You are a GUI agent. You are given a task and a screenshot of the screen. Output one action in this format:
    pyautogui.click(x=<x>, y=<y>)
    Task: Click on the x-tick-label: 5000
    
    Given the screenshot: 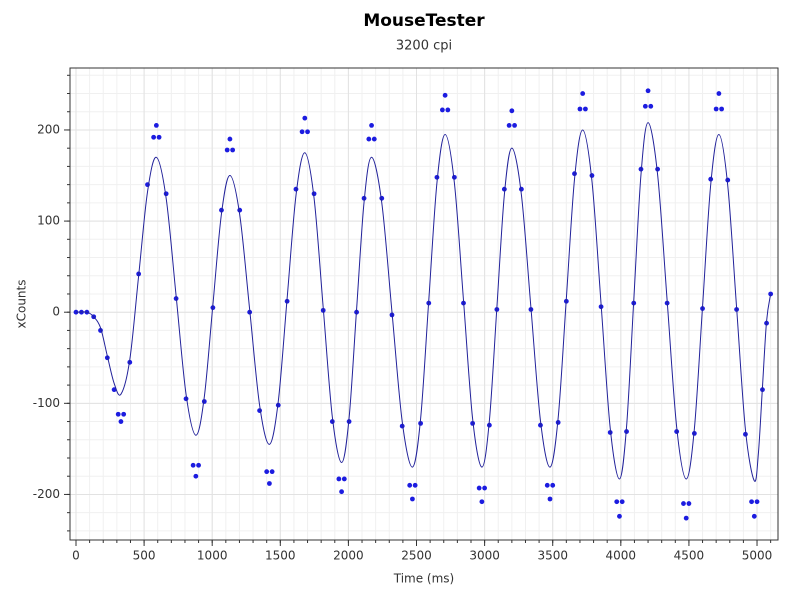 What is the action you would take?
    pyautogui.click(x=757, y=556)
    